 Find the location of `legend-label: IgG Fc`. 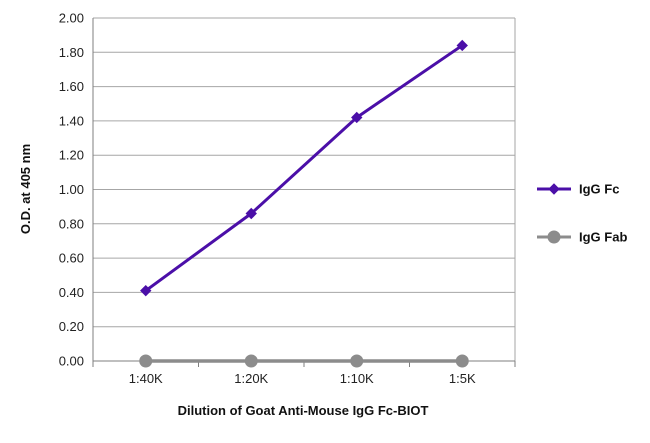

legend-label: IgG Fc is located at coordinates (599, 189).